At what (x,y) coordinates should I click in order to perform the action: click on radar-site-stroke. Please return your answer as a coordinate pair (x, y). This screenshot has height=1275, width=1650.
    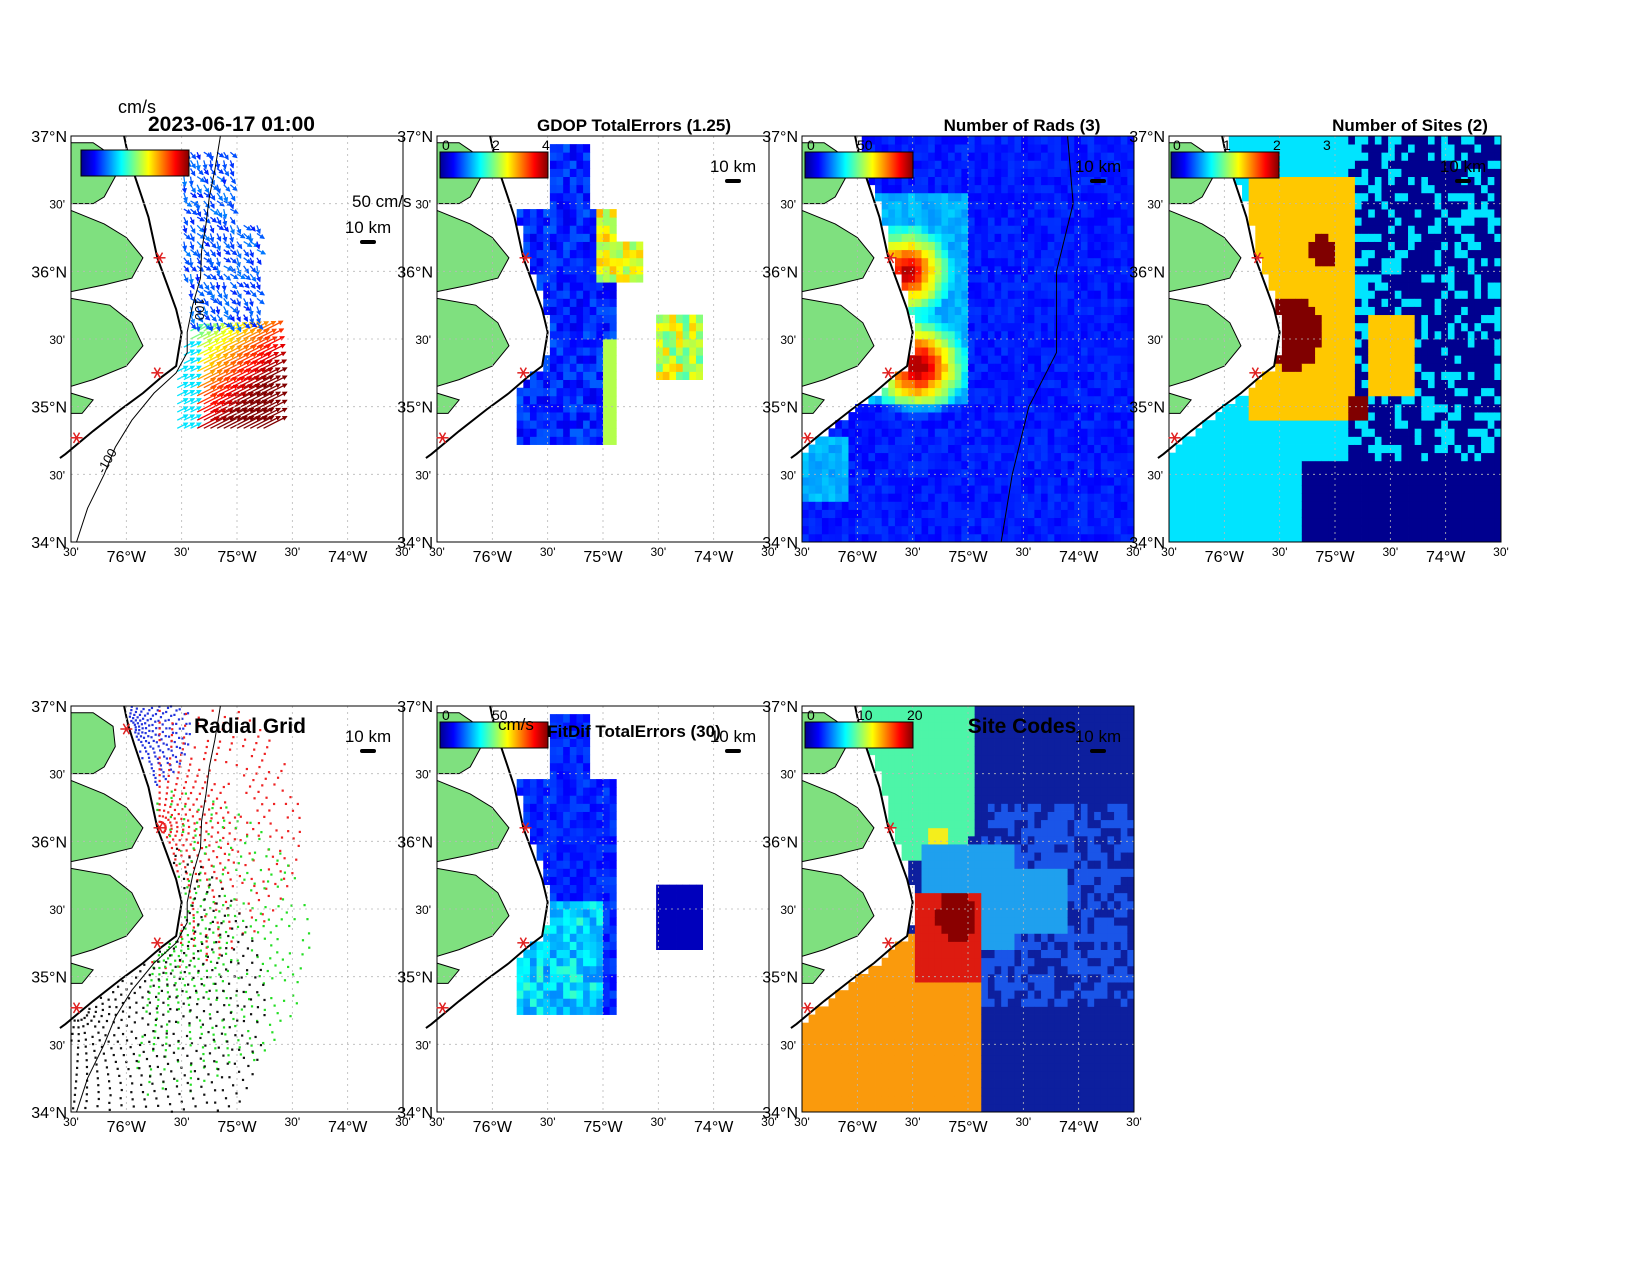
    Looking at the image, I should click on (525, 258).